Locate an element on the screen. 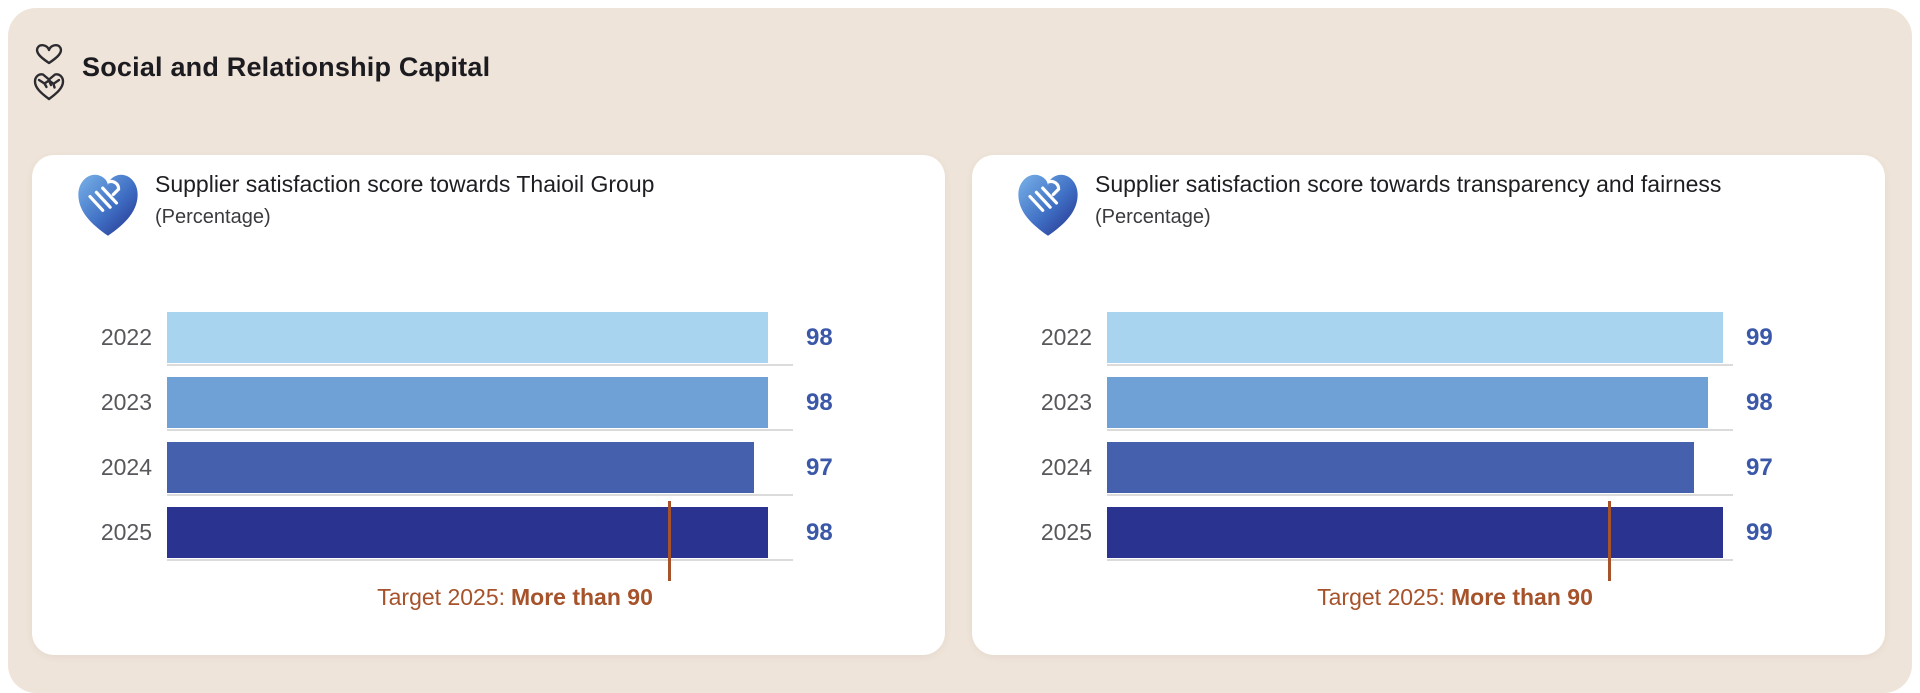  chart-row-2025: 2025 98 is located at coordinates (487, 534).